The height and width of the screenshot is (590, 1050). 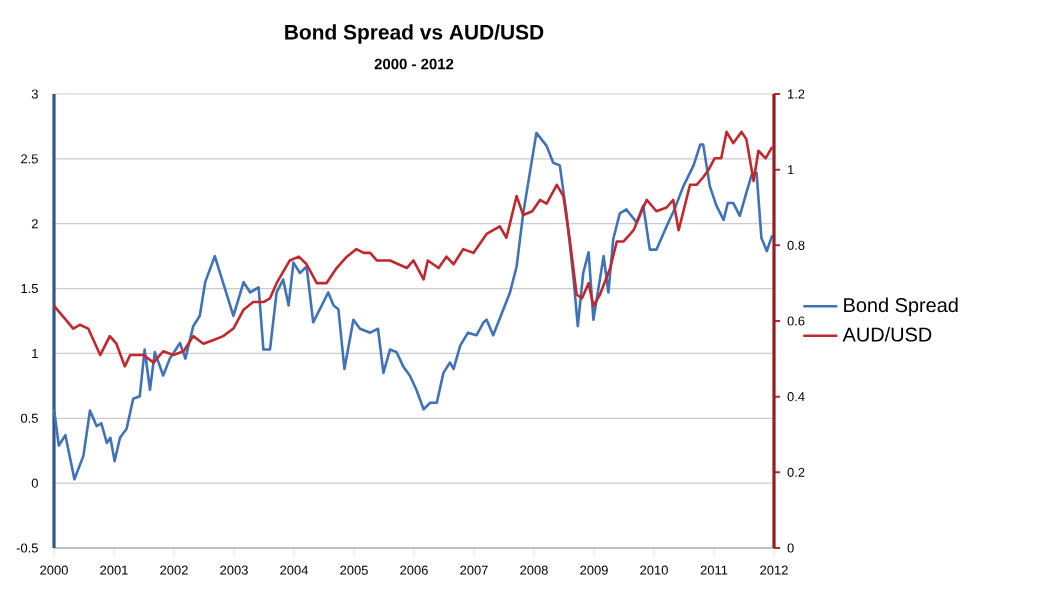 What do you see at coordinates (887, 334) in the screenshot?
I see `legend-label: AUD/USD` at bounding box center [887, 334].